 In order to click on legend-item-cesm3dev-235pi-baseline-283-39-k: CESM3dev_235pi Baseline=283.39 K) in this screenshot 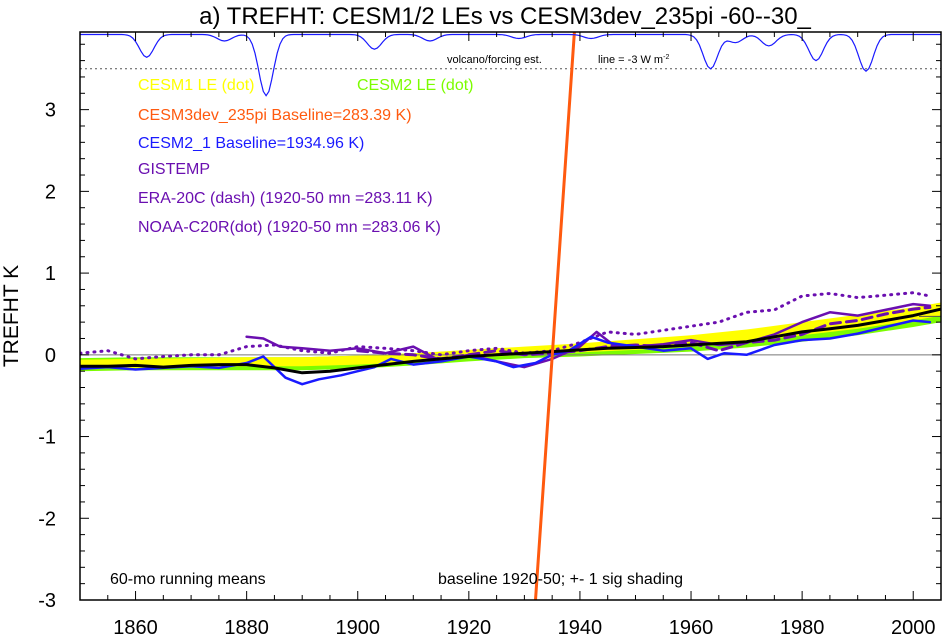, I will do `click(275, 115)`.